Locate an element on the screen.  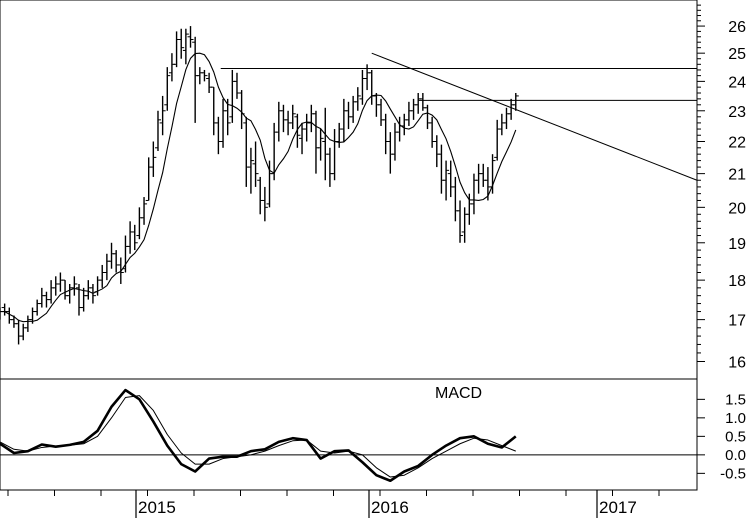
downtrend-line is located at coordinates (534, 116).